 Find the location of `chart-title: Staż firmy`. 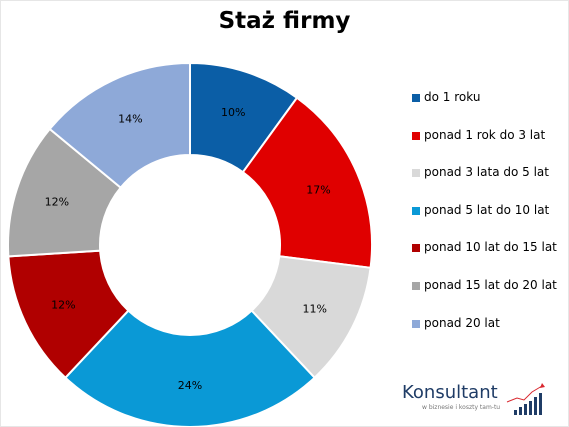

chart-title: Staż firmy is located at coordinates (284, 21).